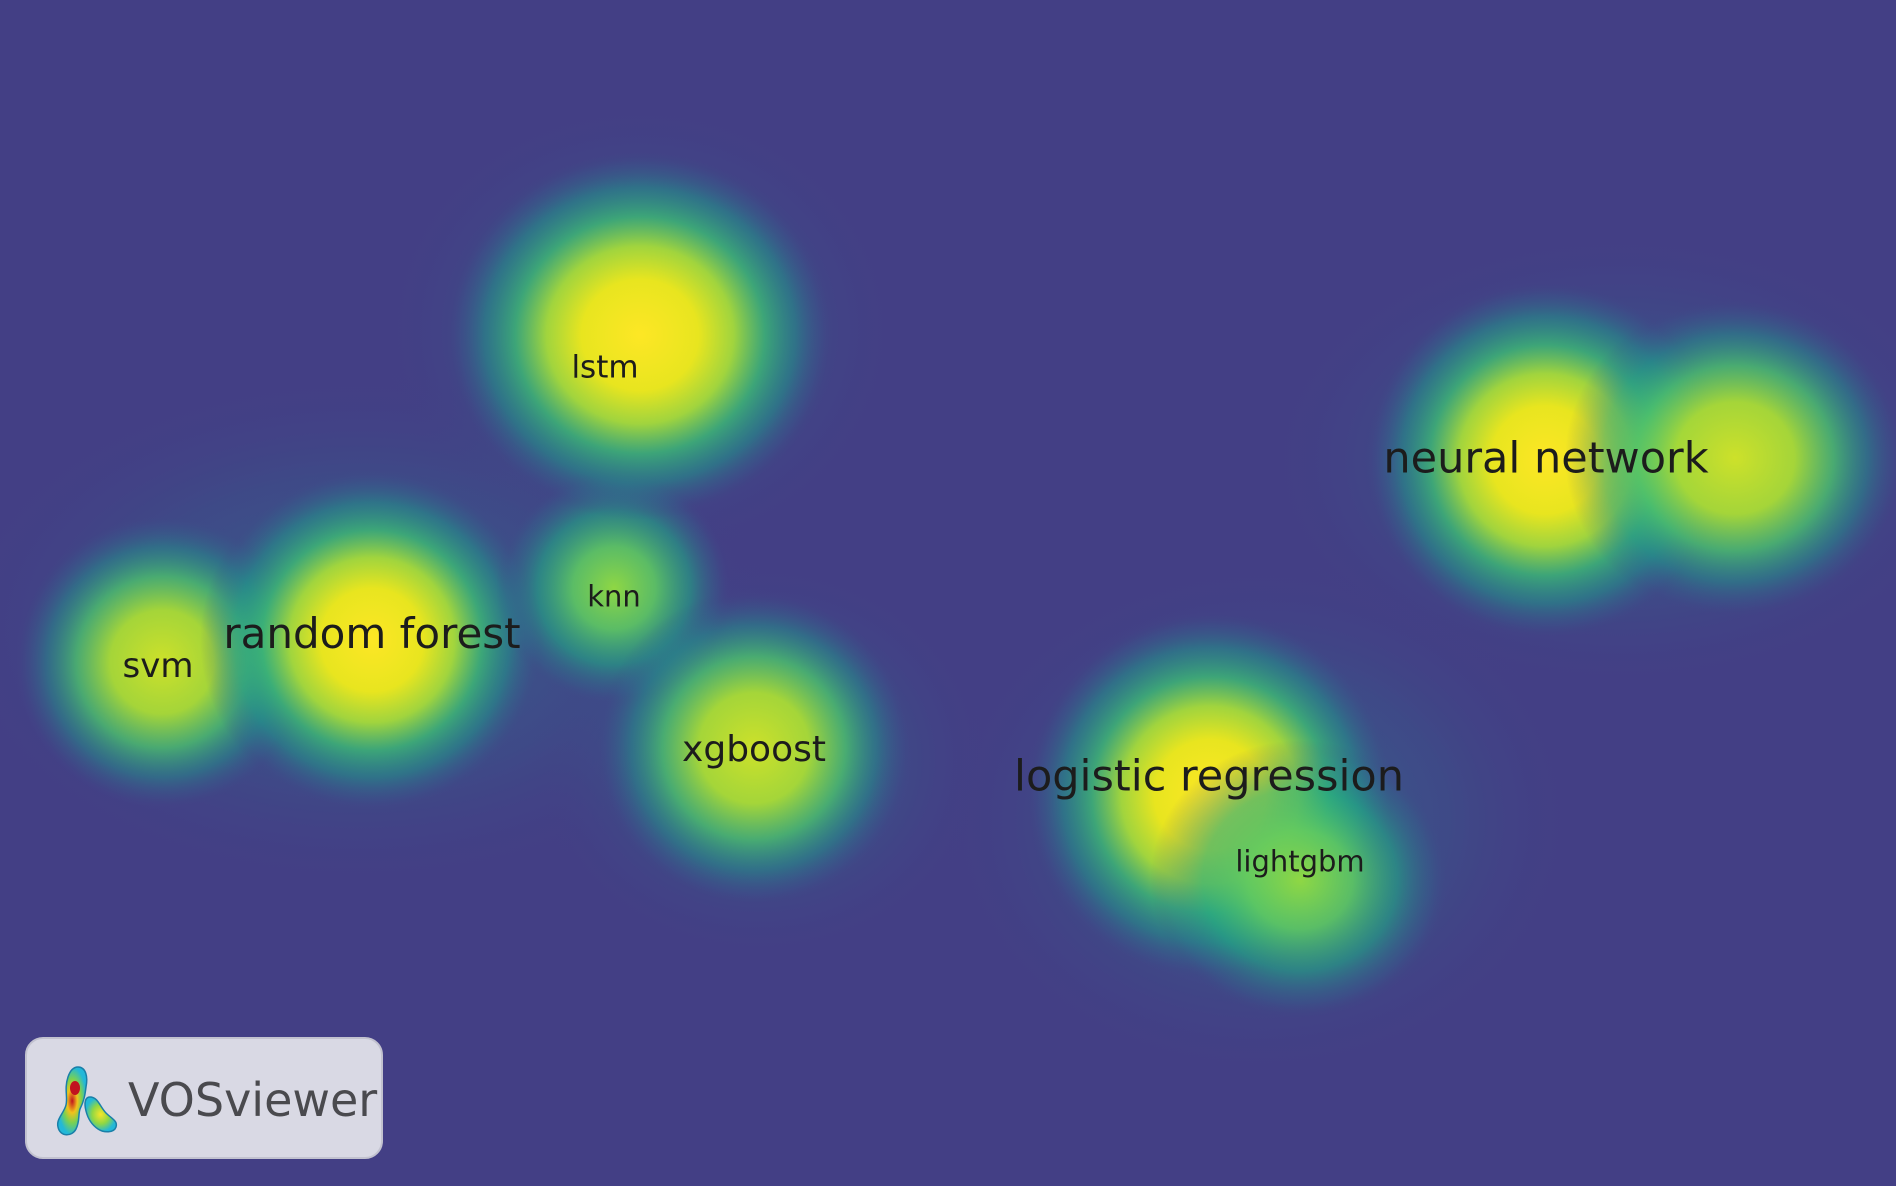 Image resolution: width=1896 pixels, height=1186 pixels. Describe the element at coordinates (372, 633) in the screenshot. I see `term-random-forest: random forest` at that location.